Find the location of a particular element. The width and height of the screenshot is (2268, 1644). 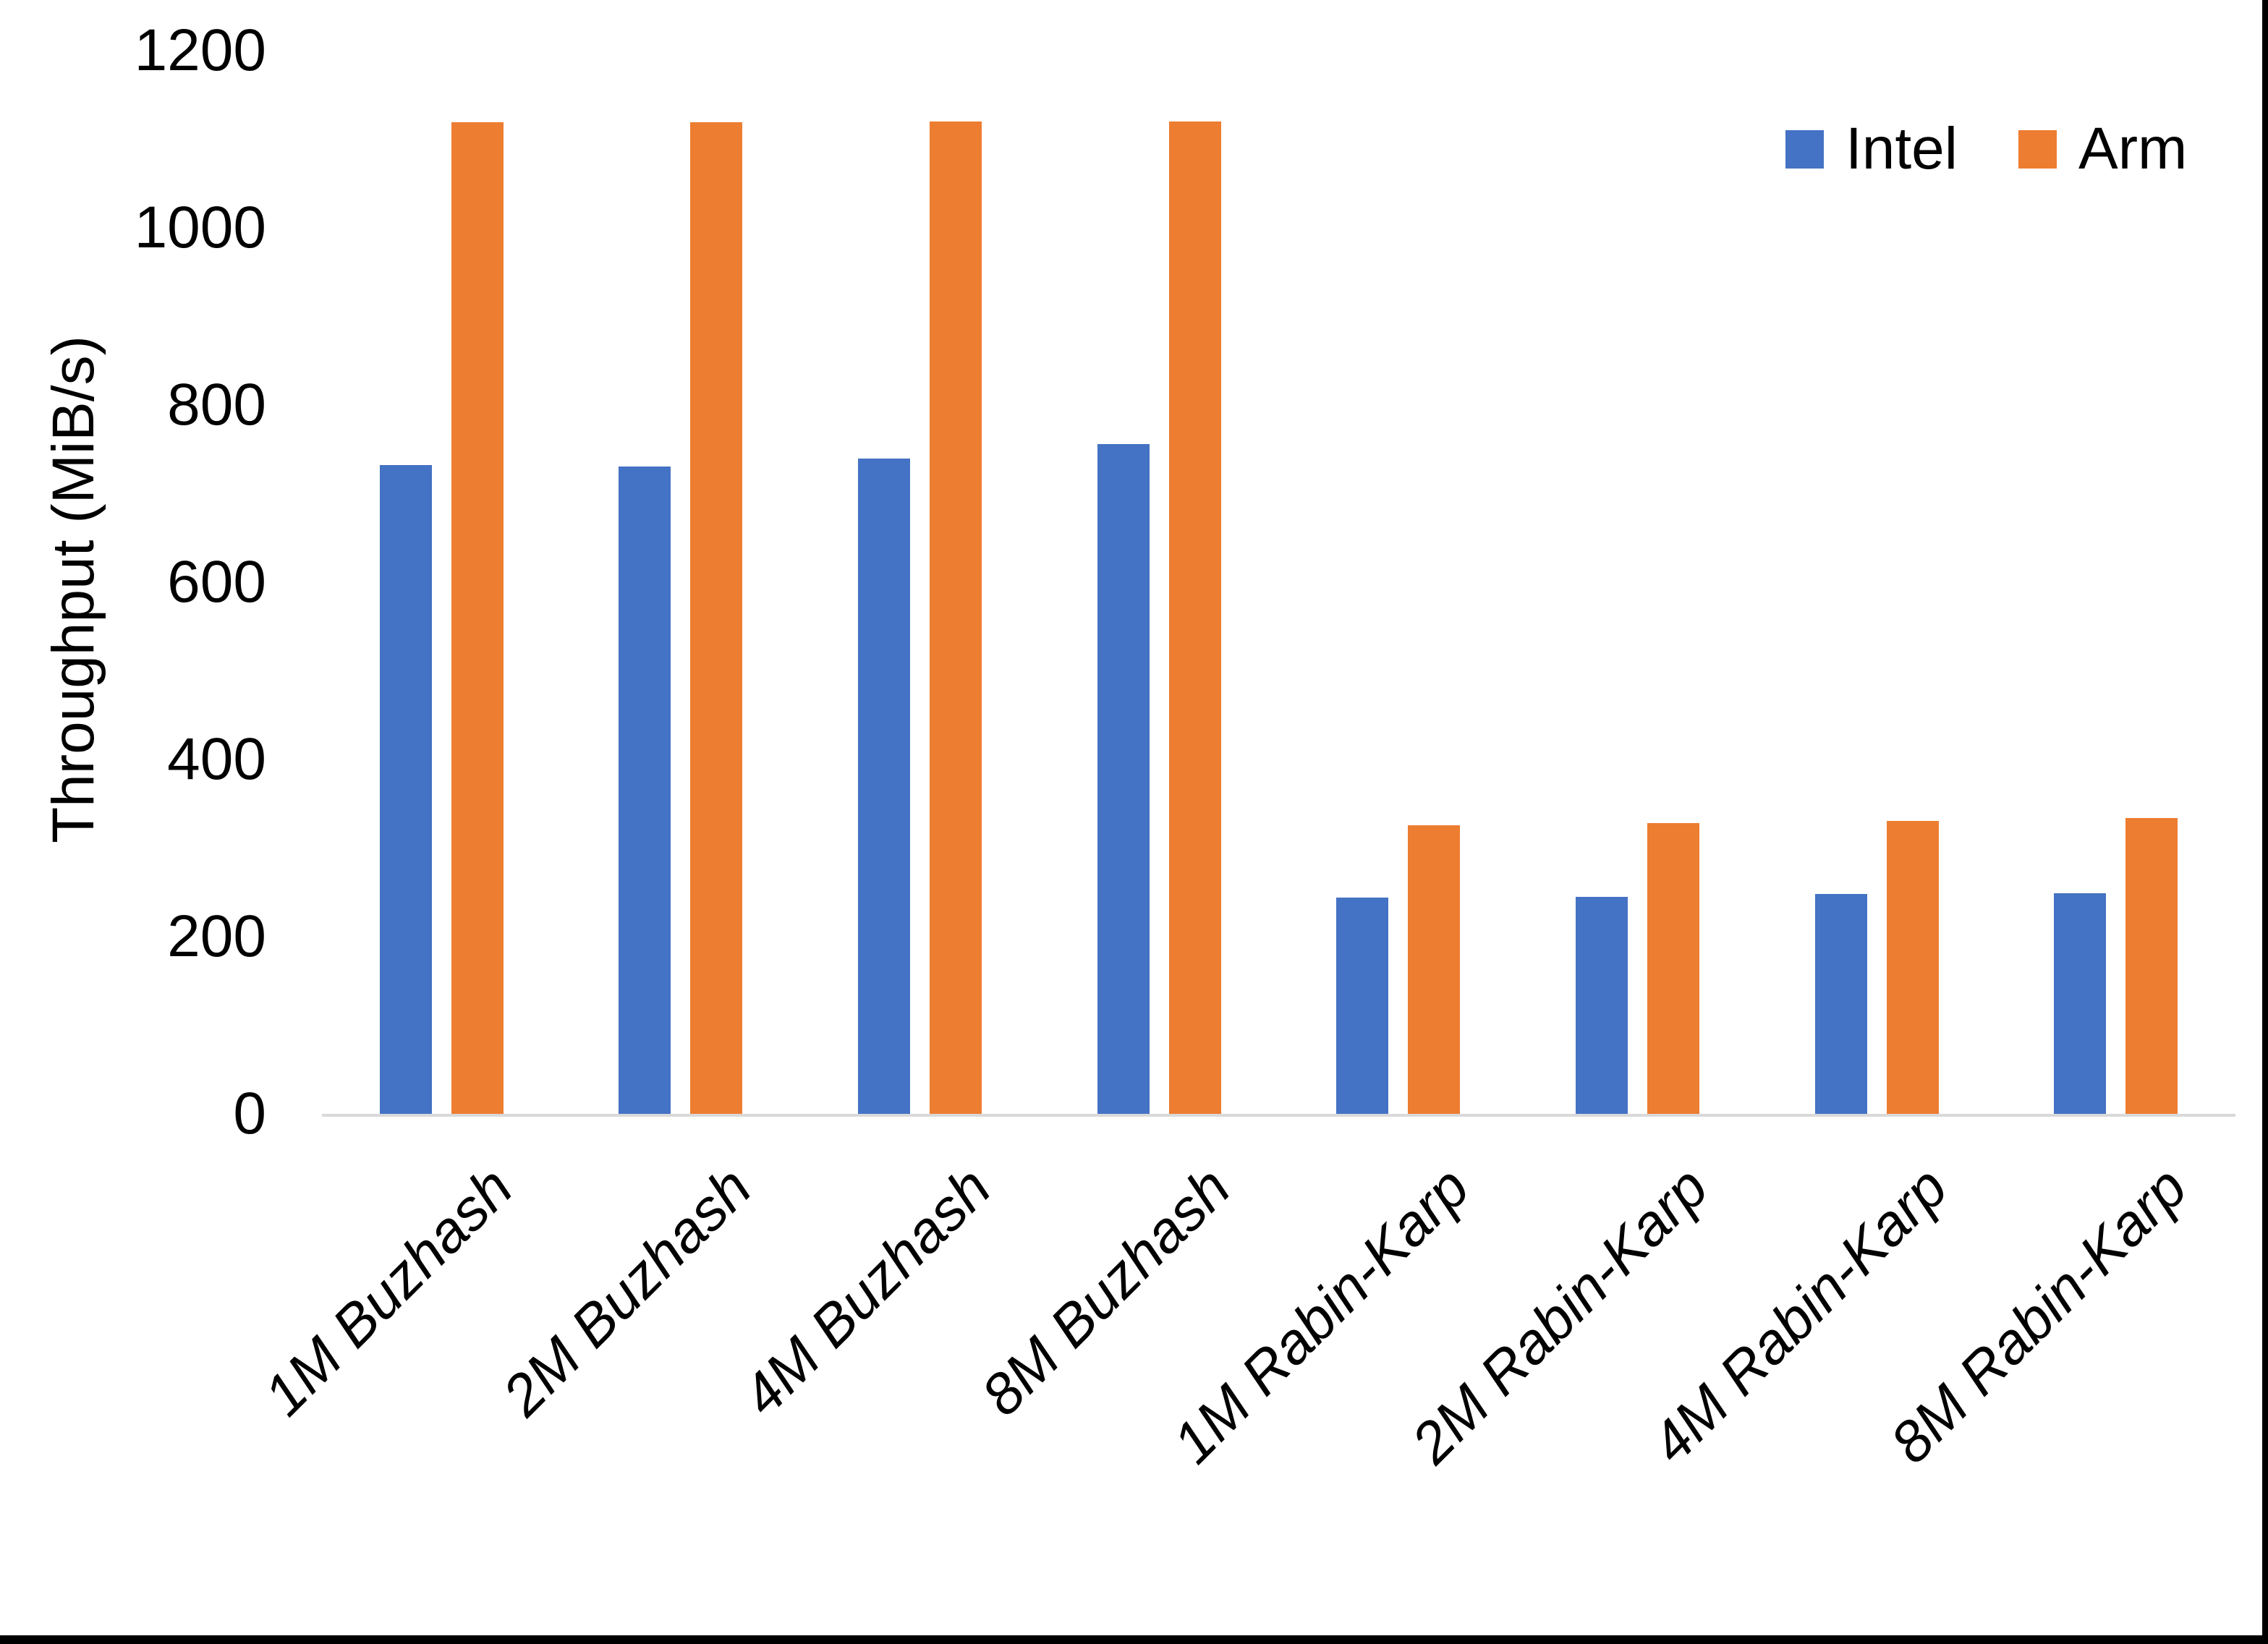

bar-intel-1m-buzhash is located at coordinates (405, 789).